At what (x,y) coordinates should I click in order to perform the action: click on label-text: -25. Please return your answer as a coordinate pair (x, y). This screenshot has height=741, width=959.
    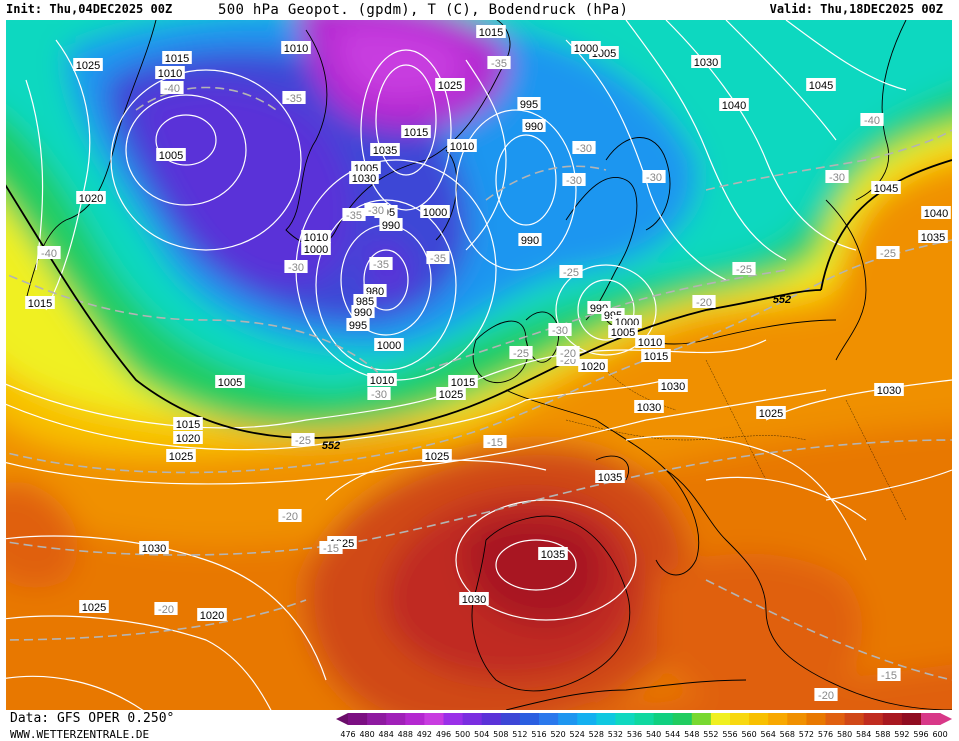
    Looking at the image, I should click on (571, 273).